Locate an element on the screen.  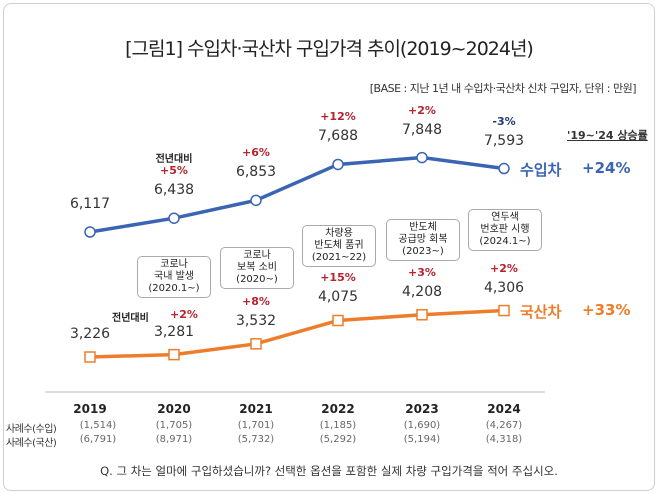
sample-row-label: 사례수(수입) is located at coordinates (31, 429).